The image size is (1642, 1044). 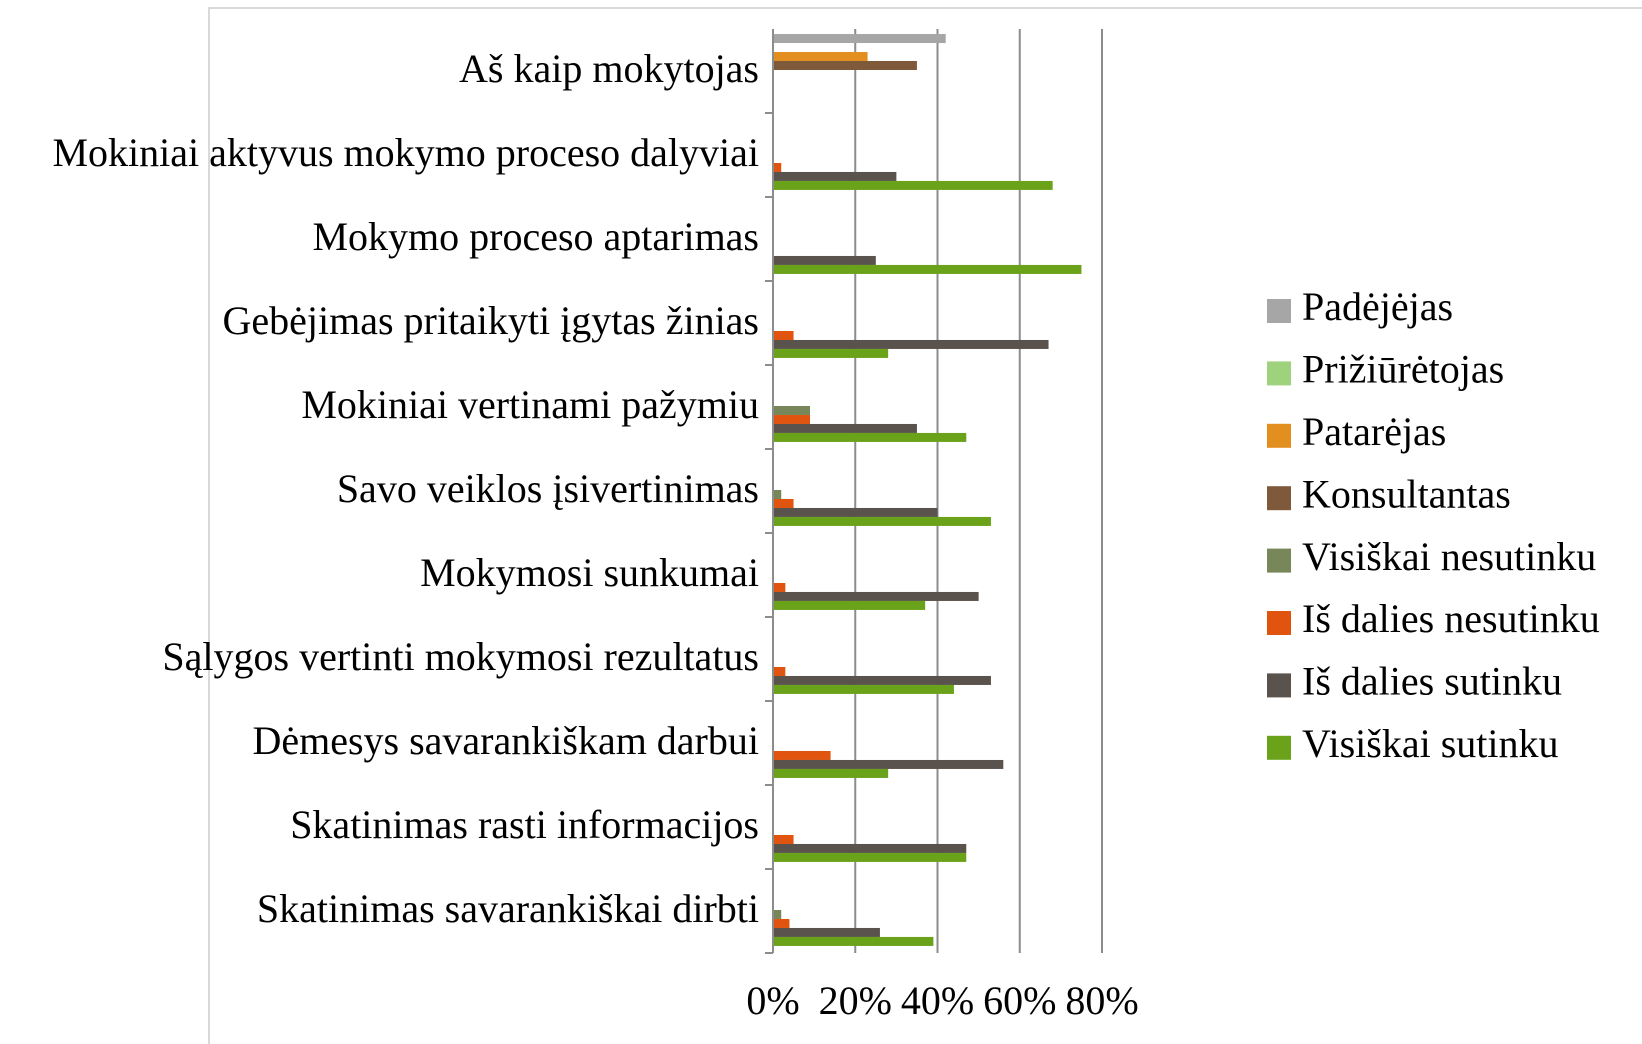 What do you see at coordinates (530, 404) in the screenshot?
I see `y-tick-label: Mokiniai vertinami pažymiu` at bounding box center [530, 404].